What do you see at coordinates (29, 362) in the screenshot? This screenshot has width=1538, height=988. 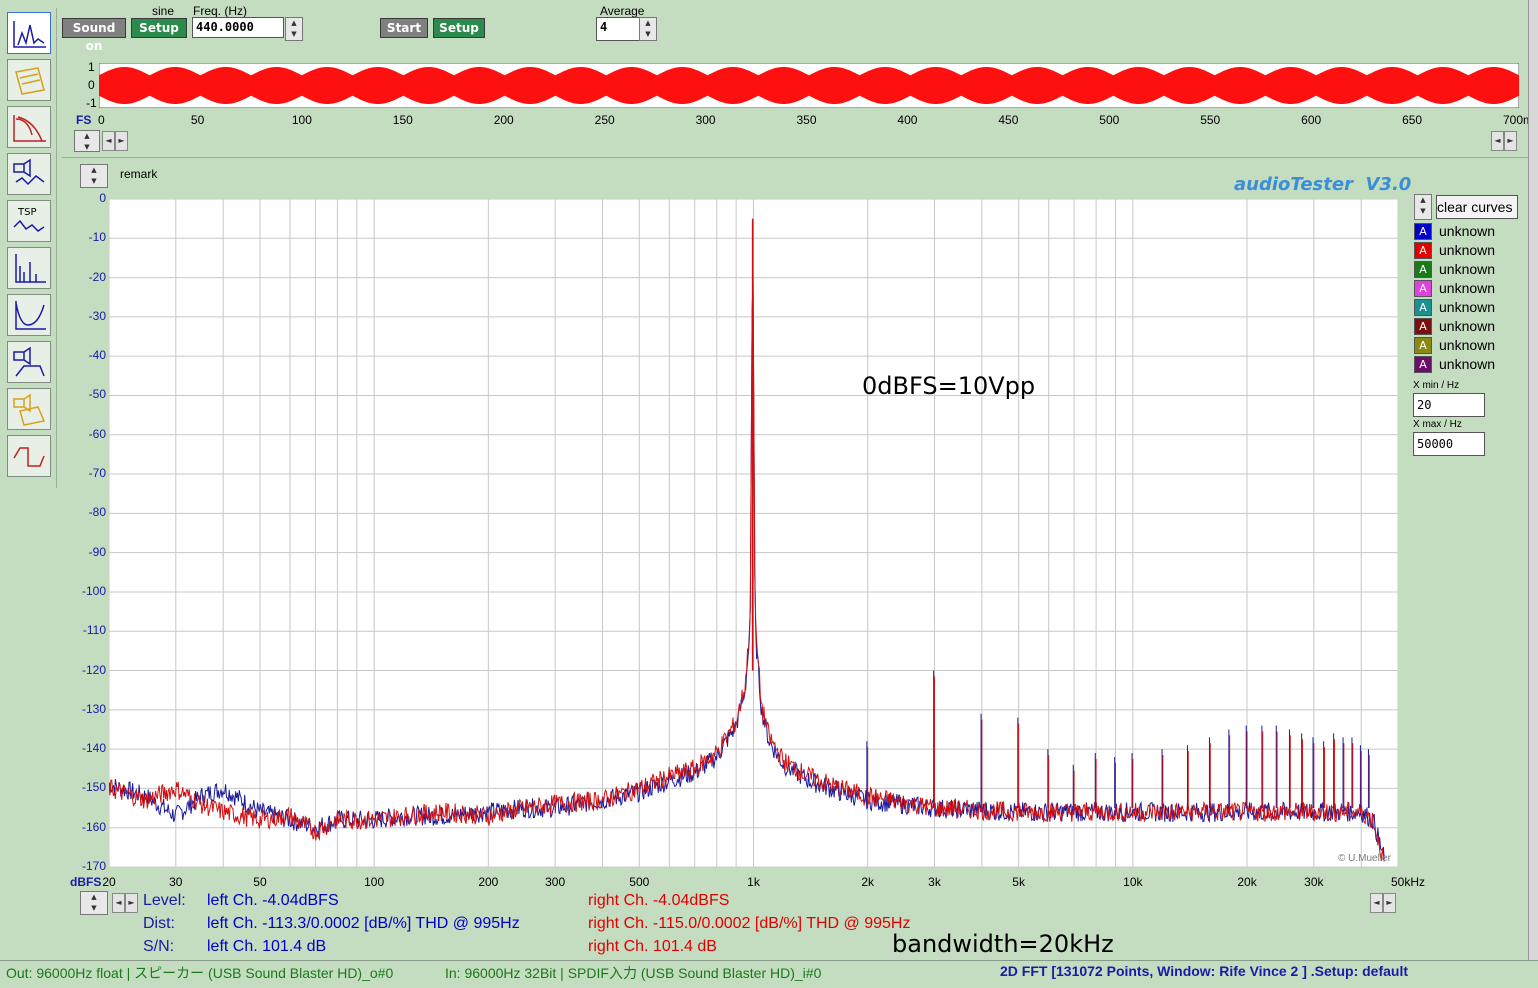 I see `speaker-sweep-tool` at bounding box center [29, 362].